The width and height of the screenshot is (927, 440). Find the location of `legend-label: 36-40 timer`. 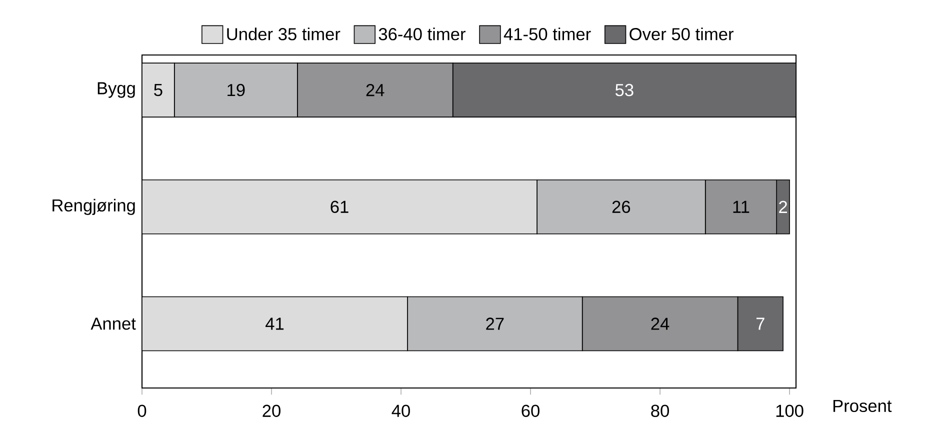

legend-label: 36-40 timer is located at coordinates (422, 34).